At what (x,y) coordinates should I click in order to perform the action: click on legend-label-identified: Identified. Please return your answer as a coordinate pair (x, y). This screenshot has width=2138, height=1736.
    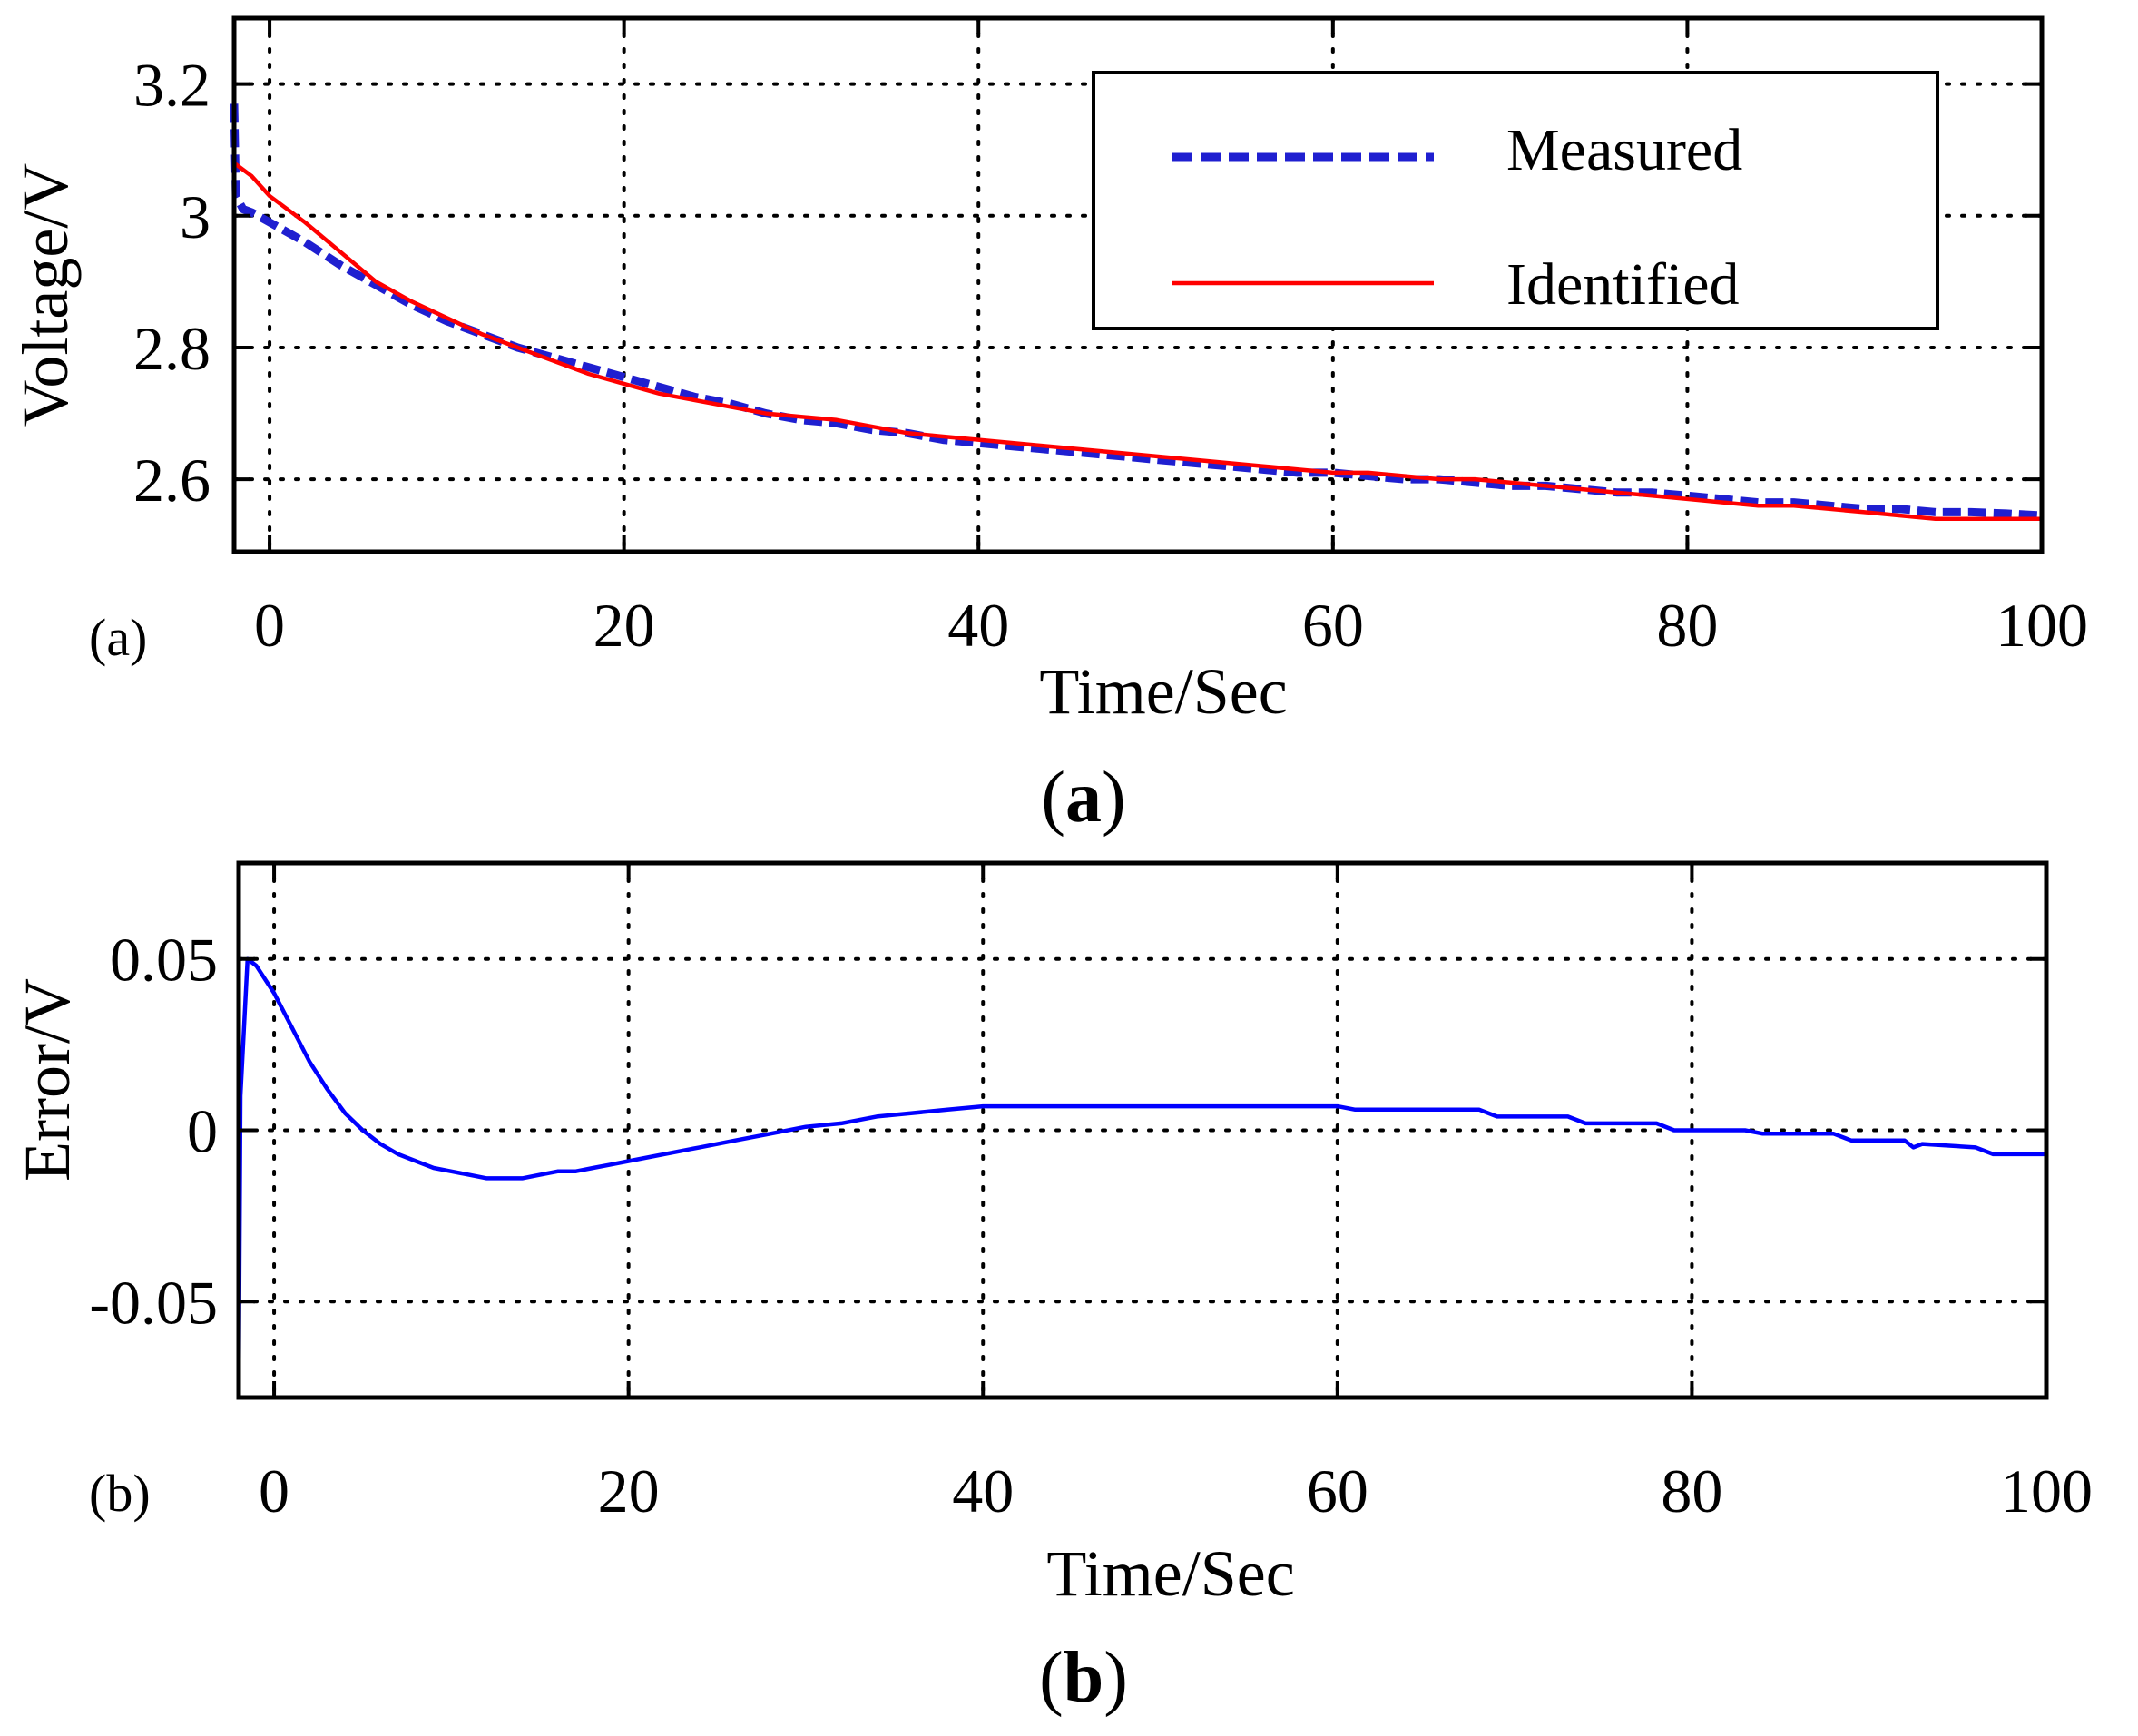
    Looking at the image, I should click on (1623, 284).